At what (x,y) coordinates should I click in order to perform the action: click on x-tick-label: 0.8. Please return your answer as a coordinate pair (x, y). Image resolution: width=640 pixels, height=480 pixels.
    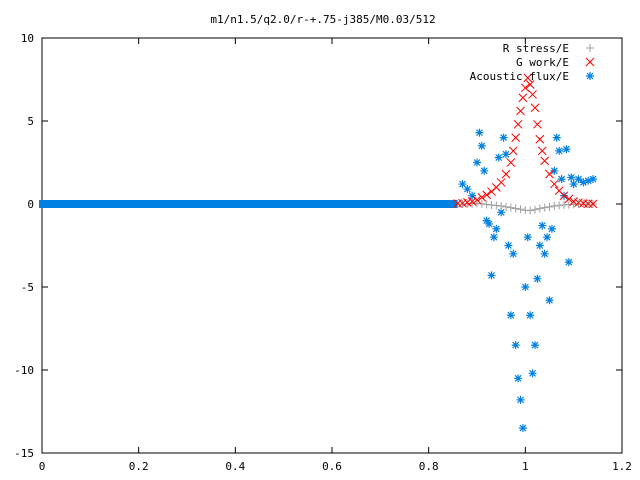
    Looking at the image, I should click on (429, 466).